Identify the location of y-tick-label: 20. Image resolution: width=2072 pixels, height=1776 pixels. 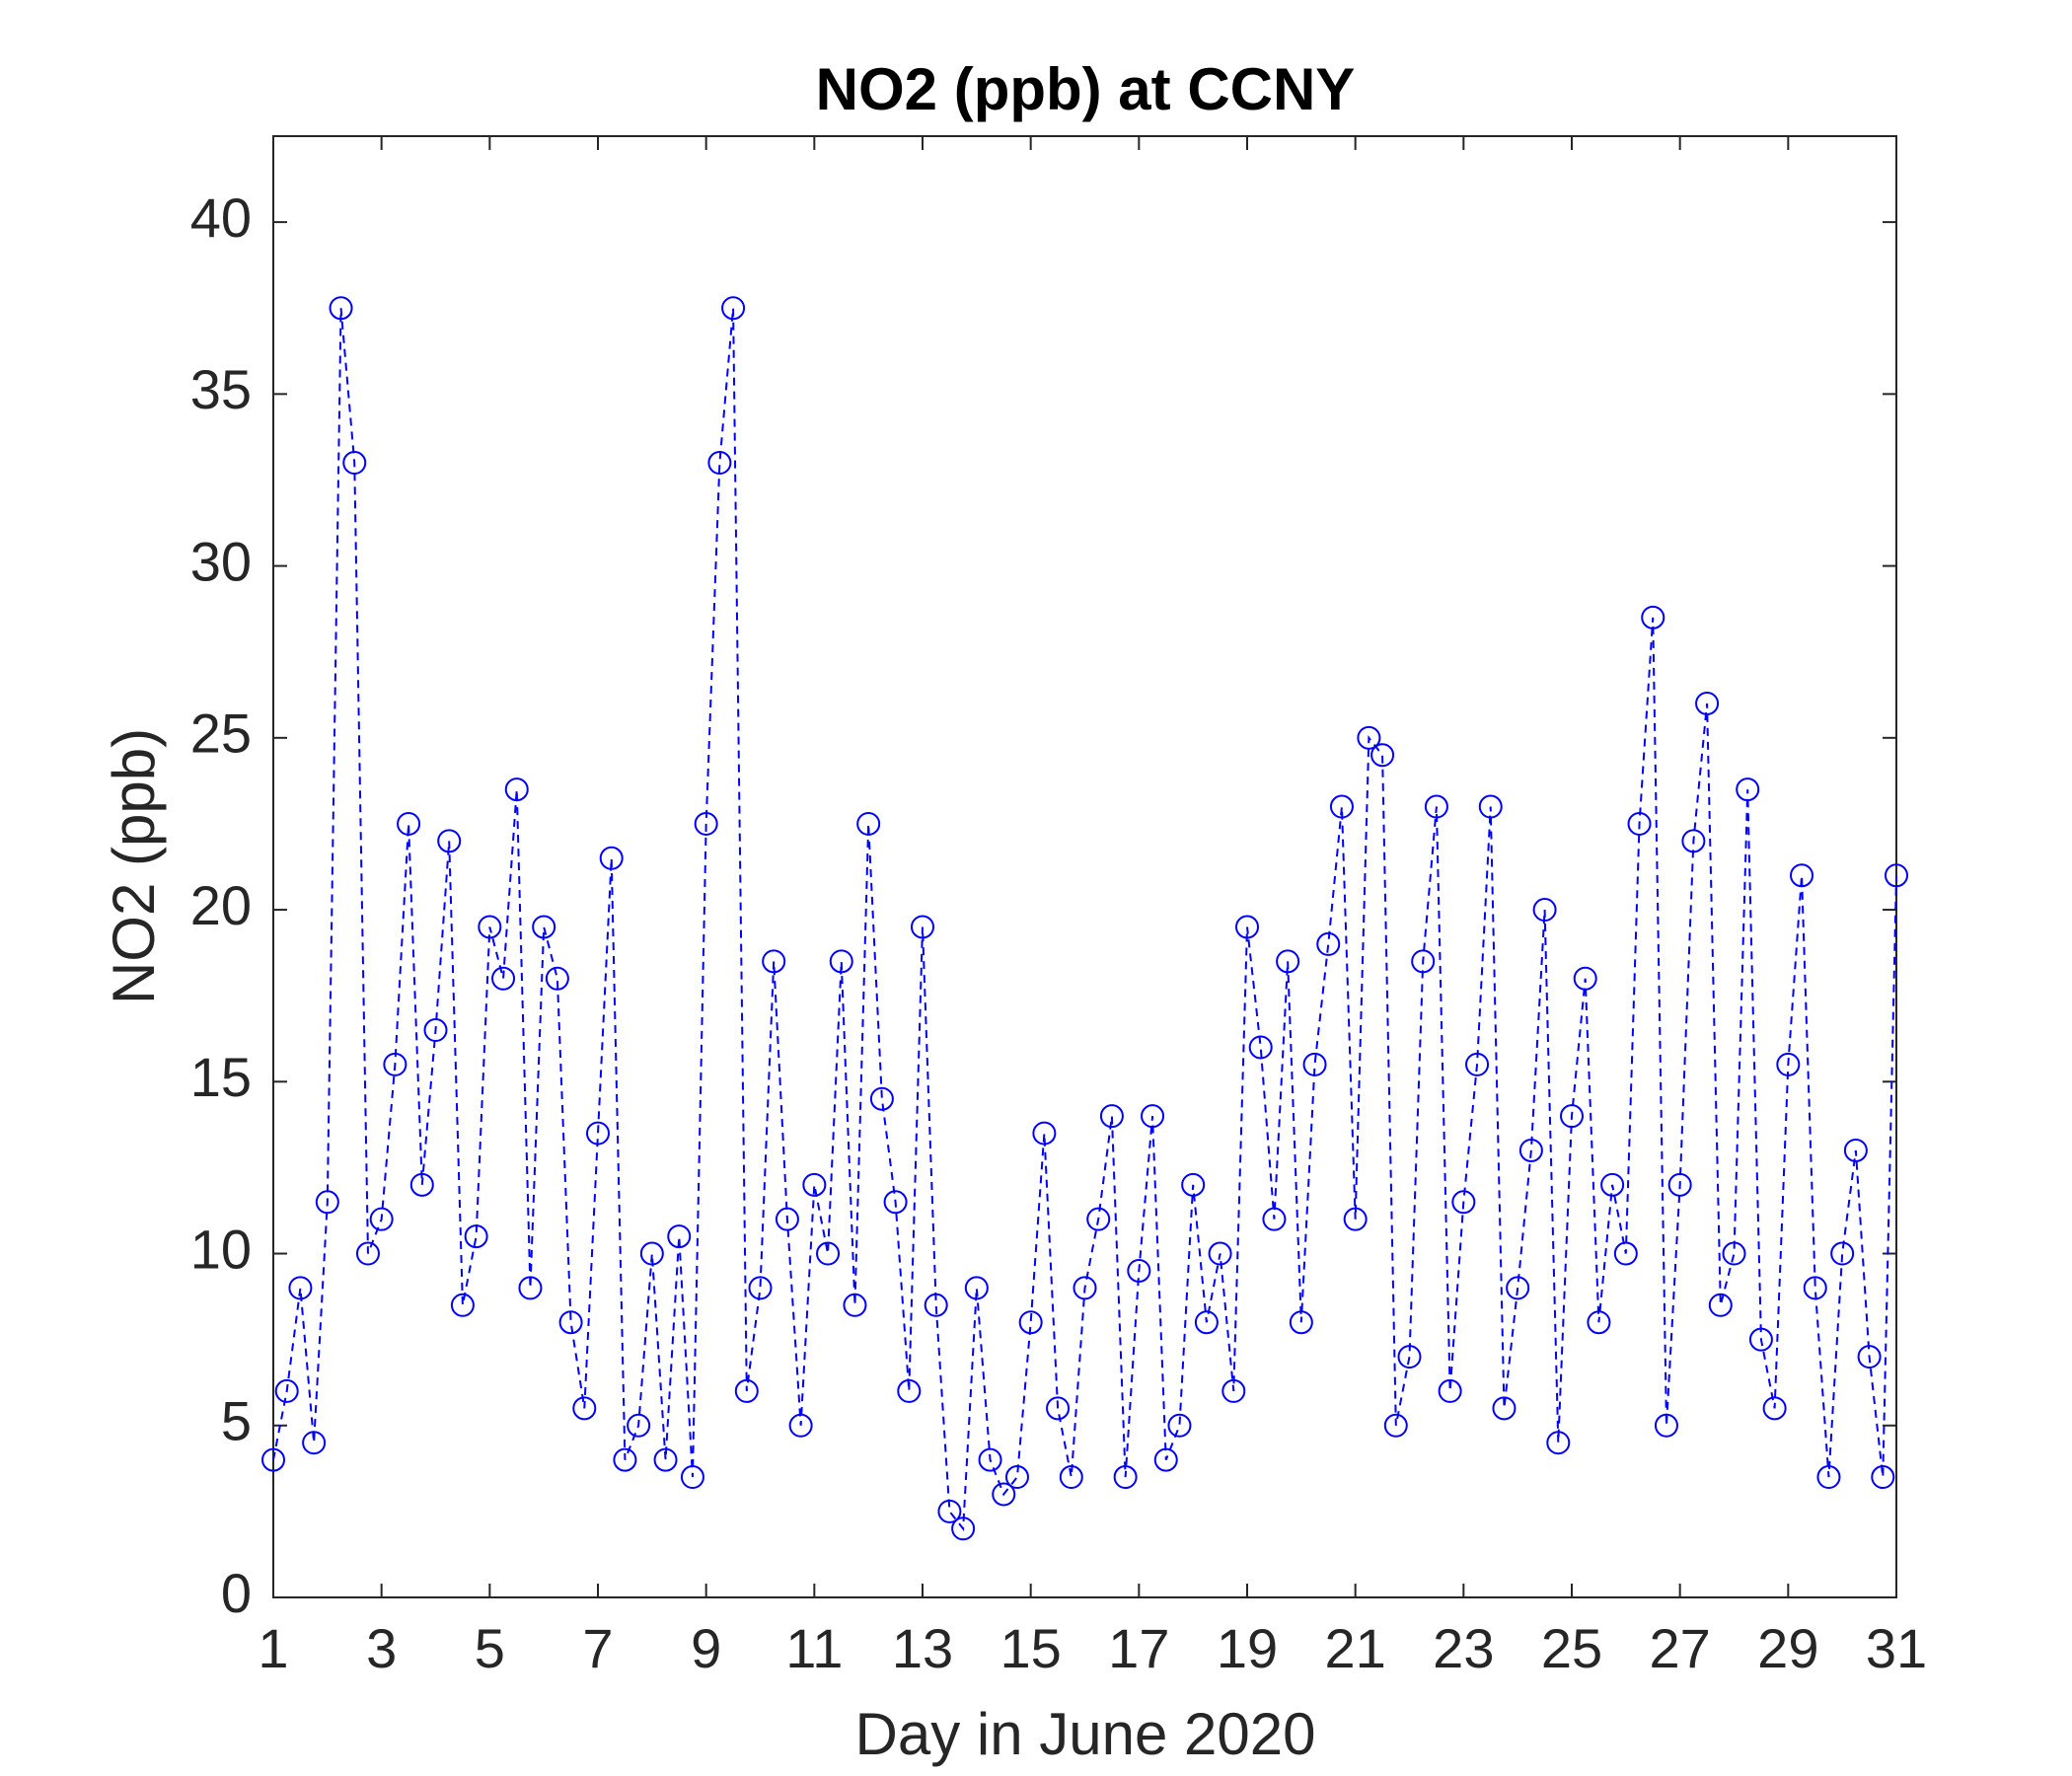
(221, 905).